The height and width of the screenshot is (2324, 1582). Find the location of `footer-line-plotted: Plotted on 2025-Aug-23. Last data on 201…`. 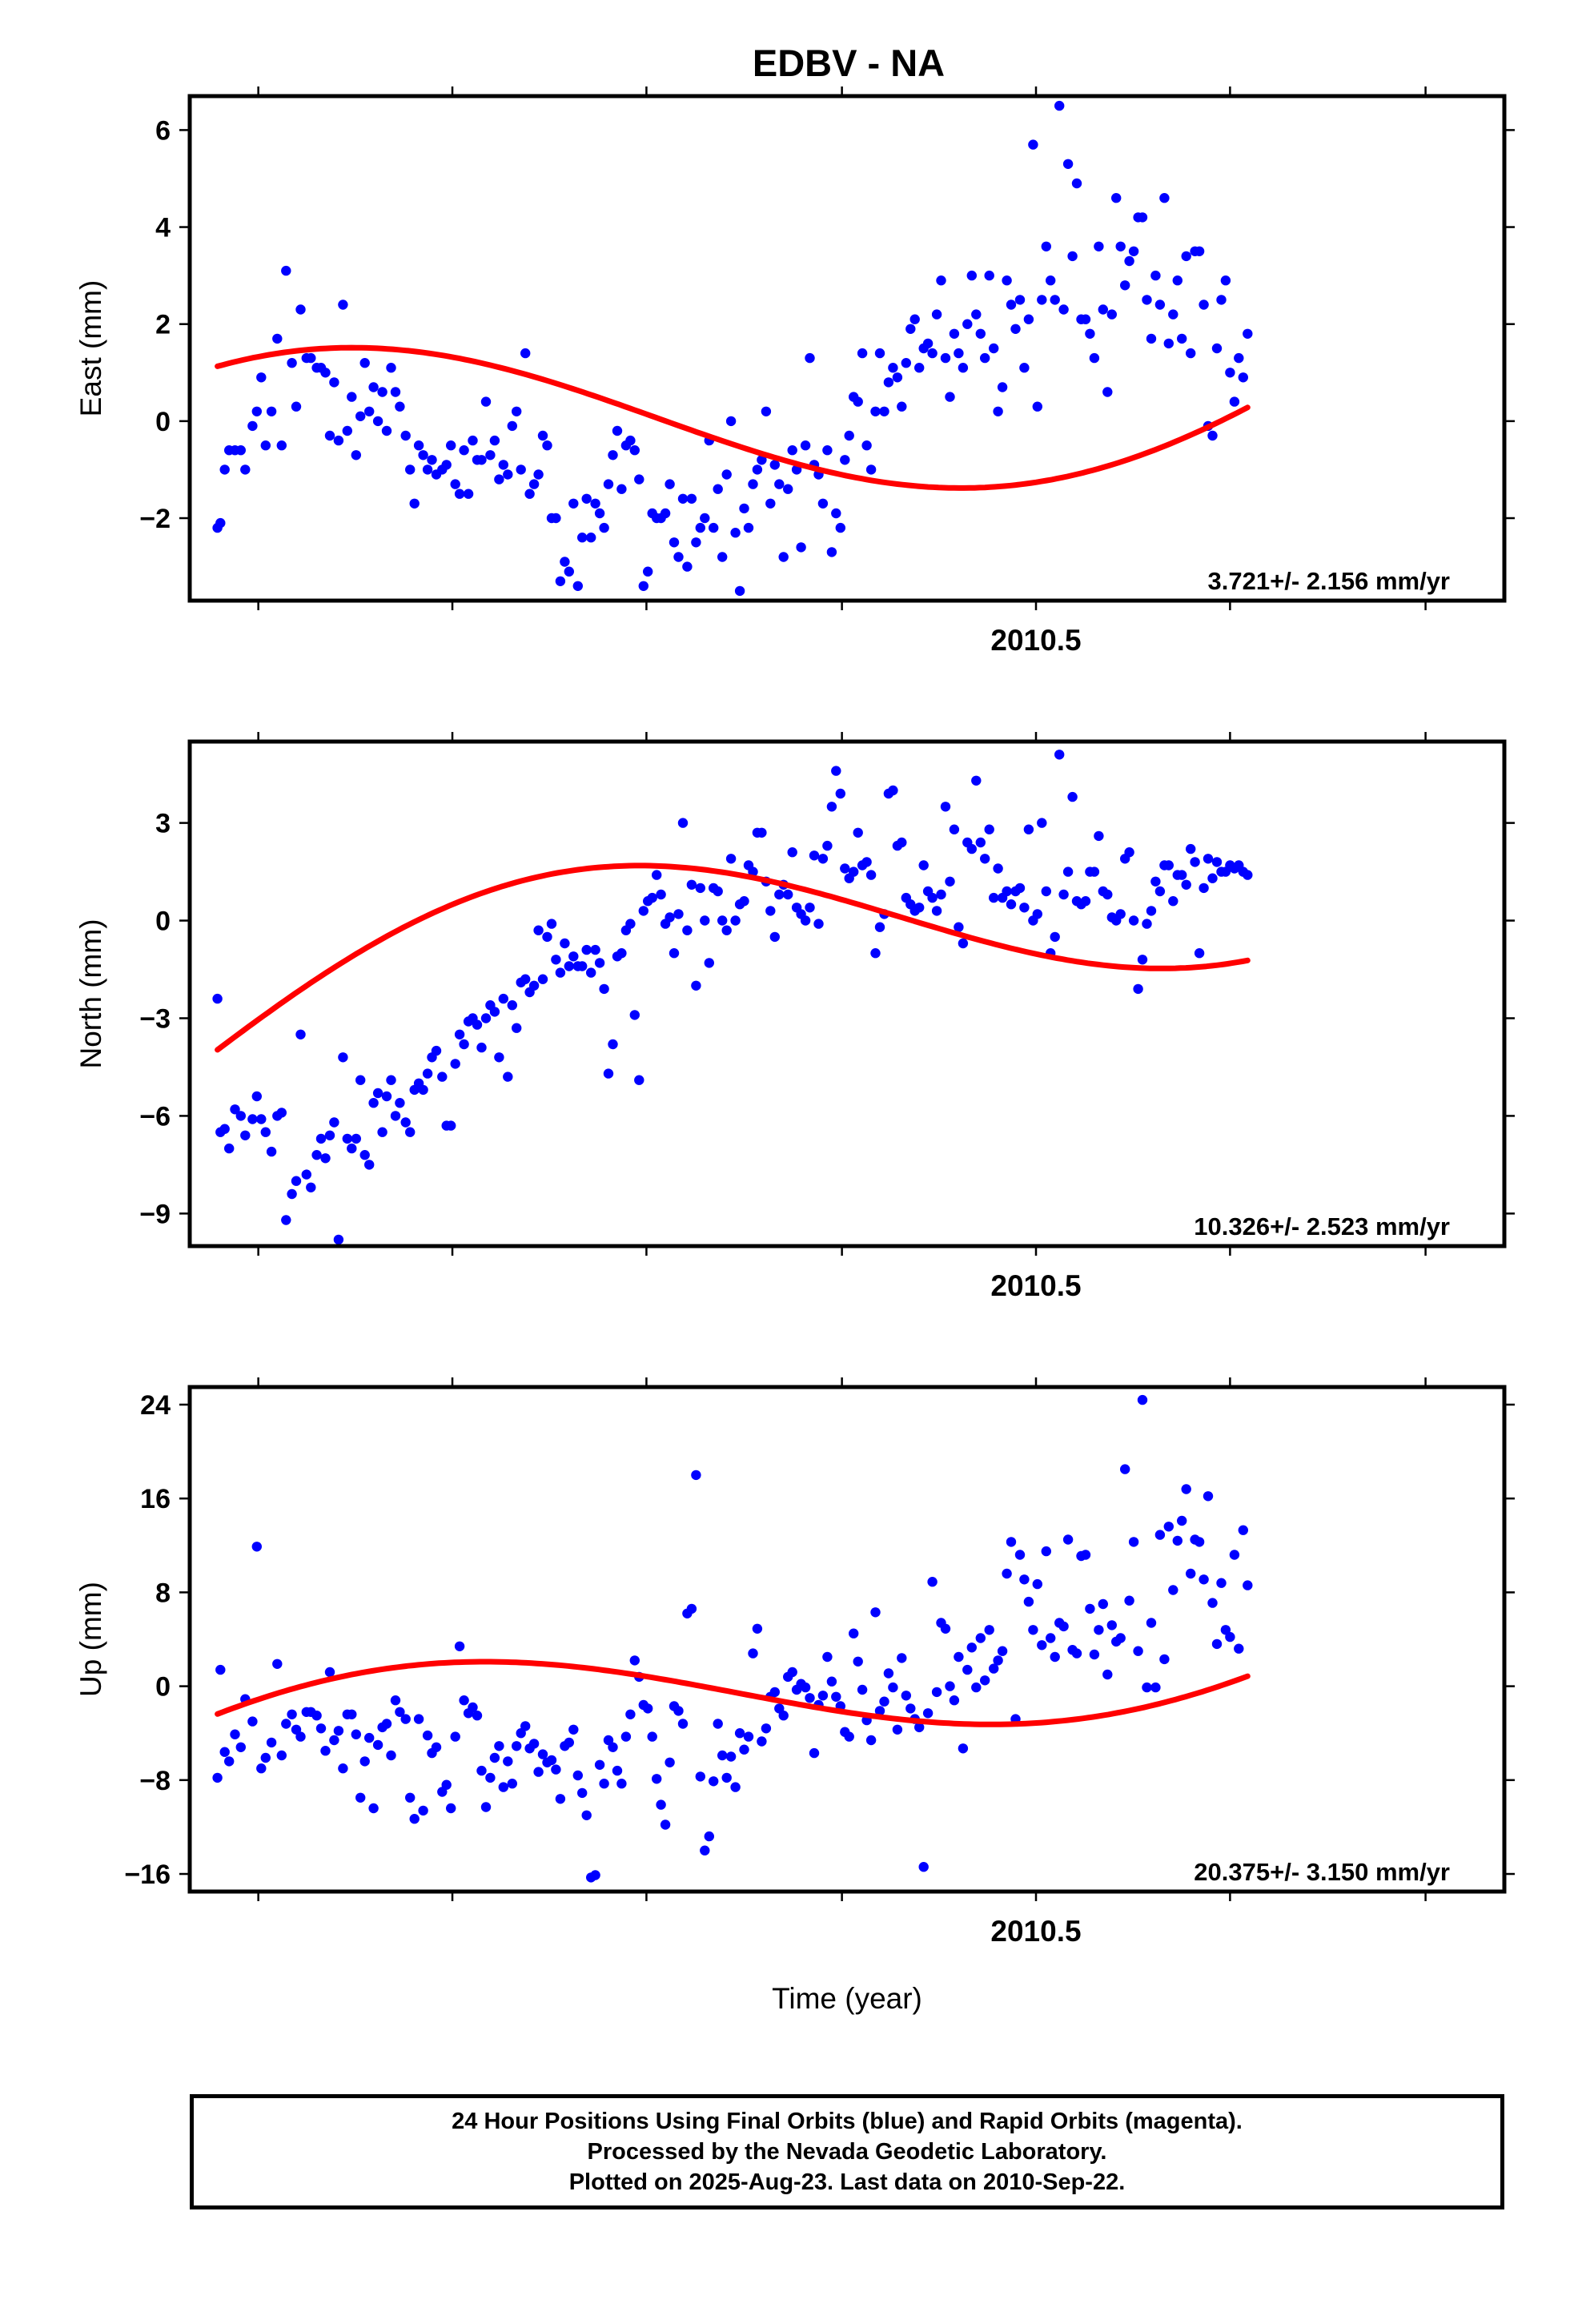

footer-line-plotted: Plotted on 2025-Aug-23. Last data on 201… is located at coordinates (847, 2182).